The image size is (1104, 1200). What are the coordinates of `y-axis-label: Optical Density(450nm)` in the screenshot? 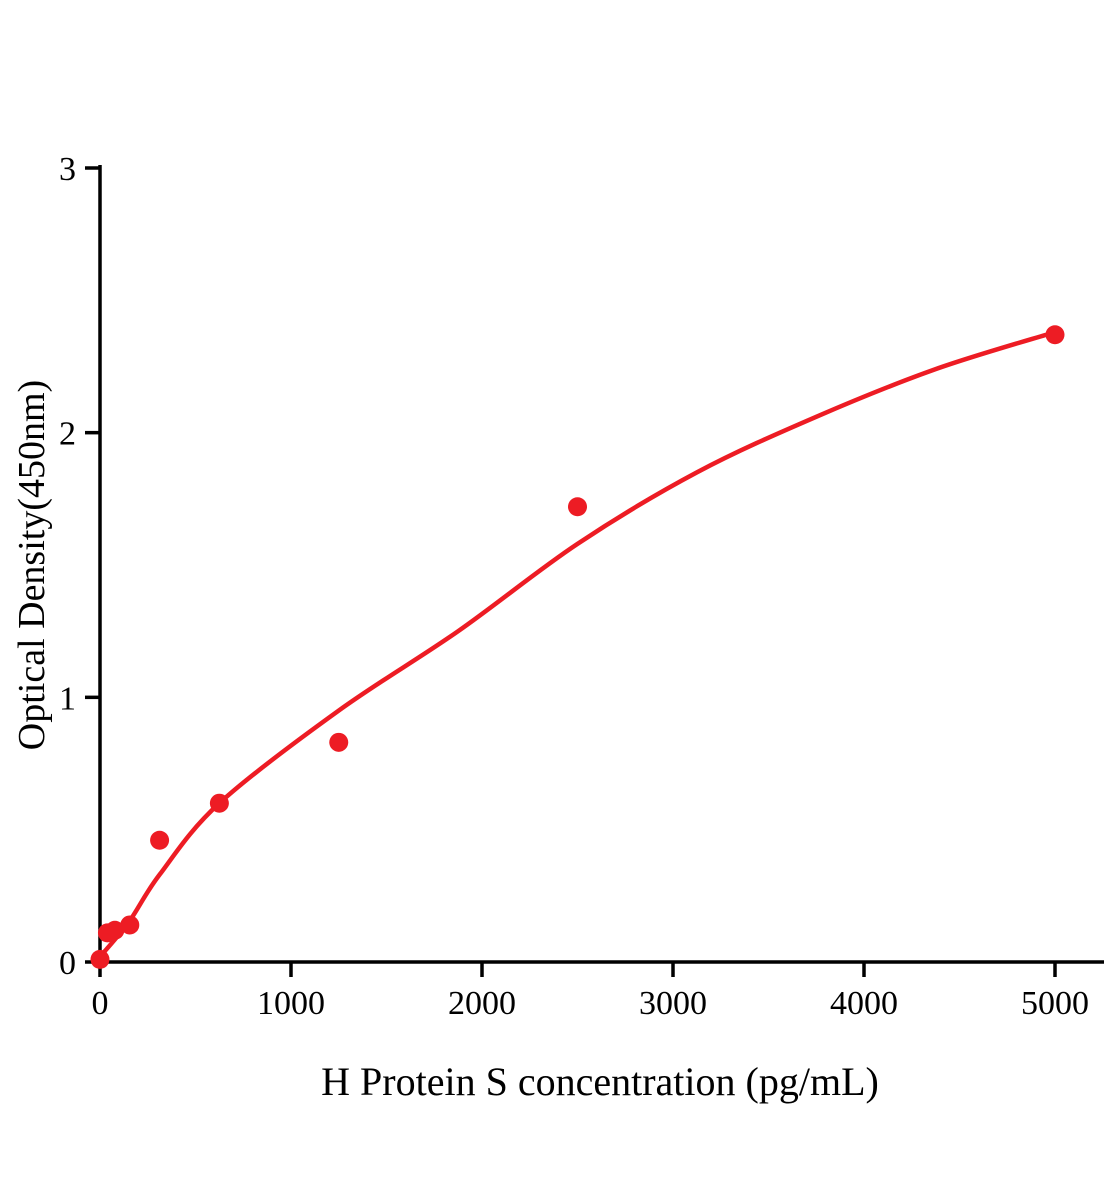 It's located at (32, 565).